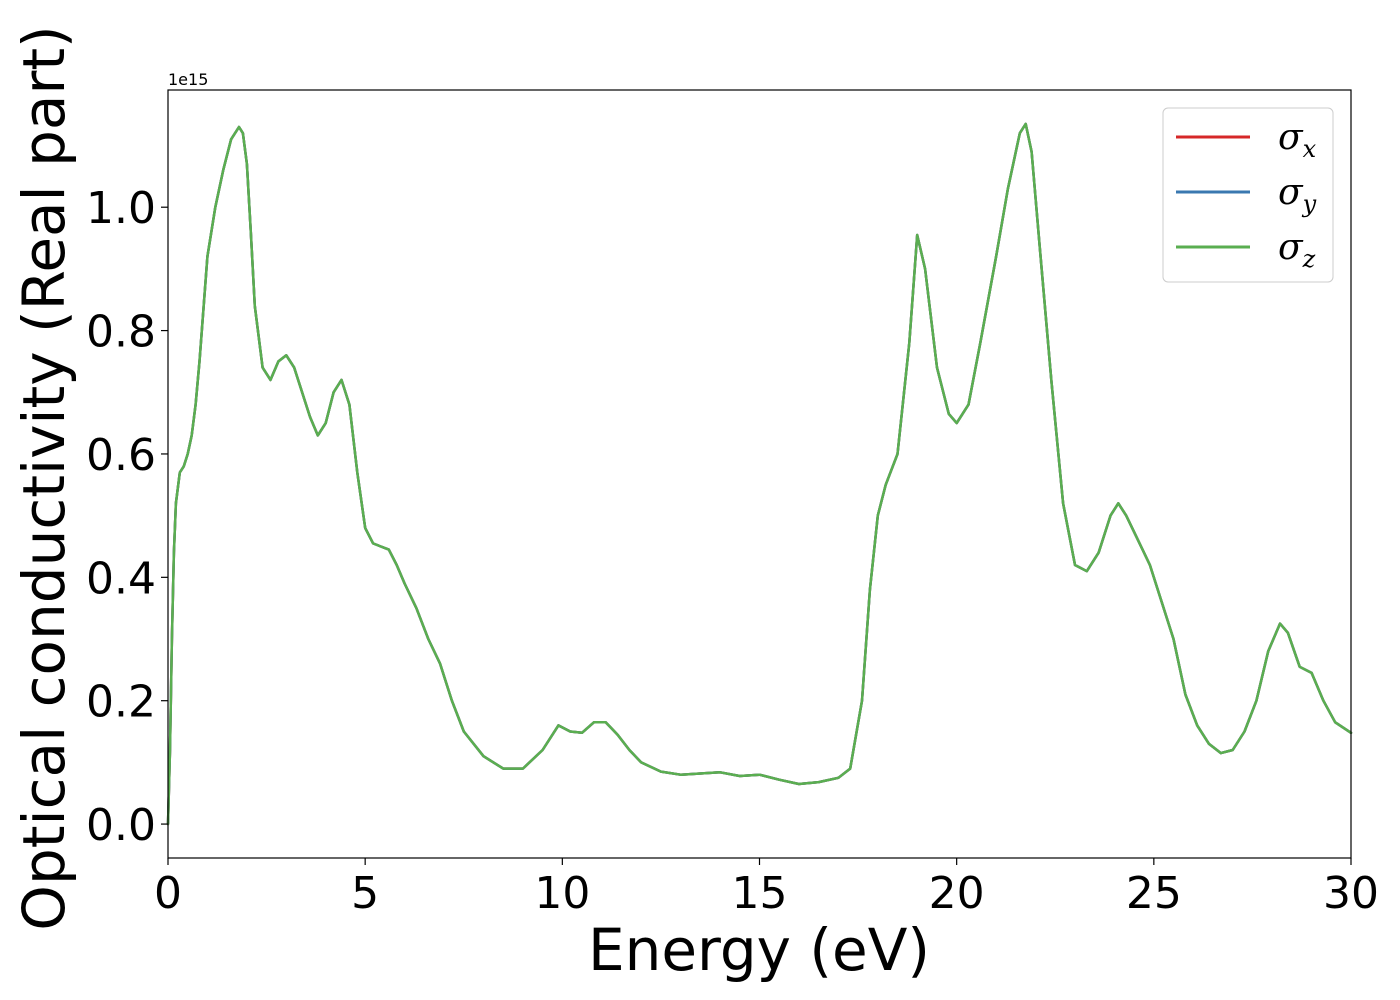 The width and height of the screenshot is (1400, 1000). I want to click on legend-label-x: σx, so click(1297, 140).